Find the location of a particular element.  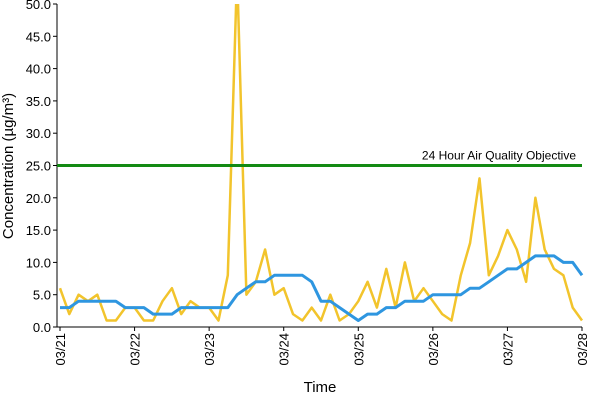

y-axis-title: Concentration (µg/m³) is located at coordinates (8, 166).